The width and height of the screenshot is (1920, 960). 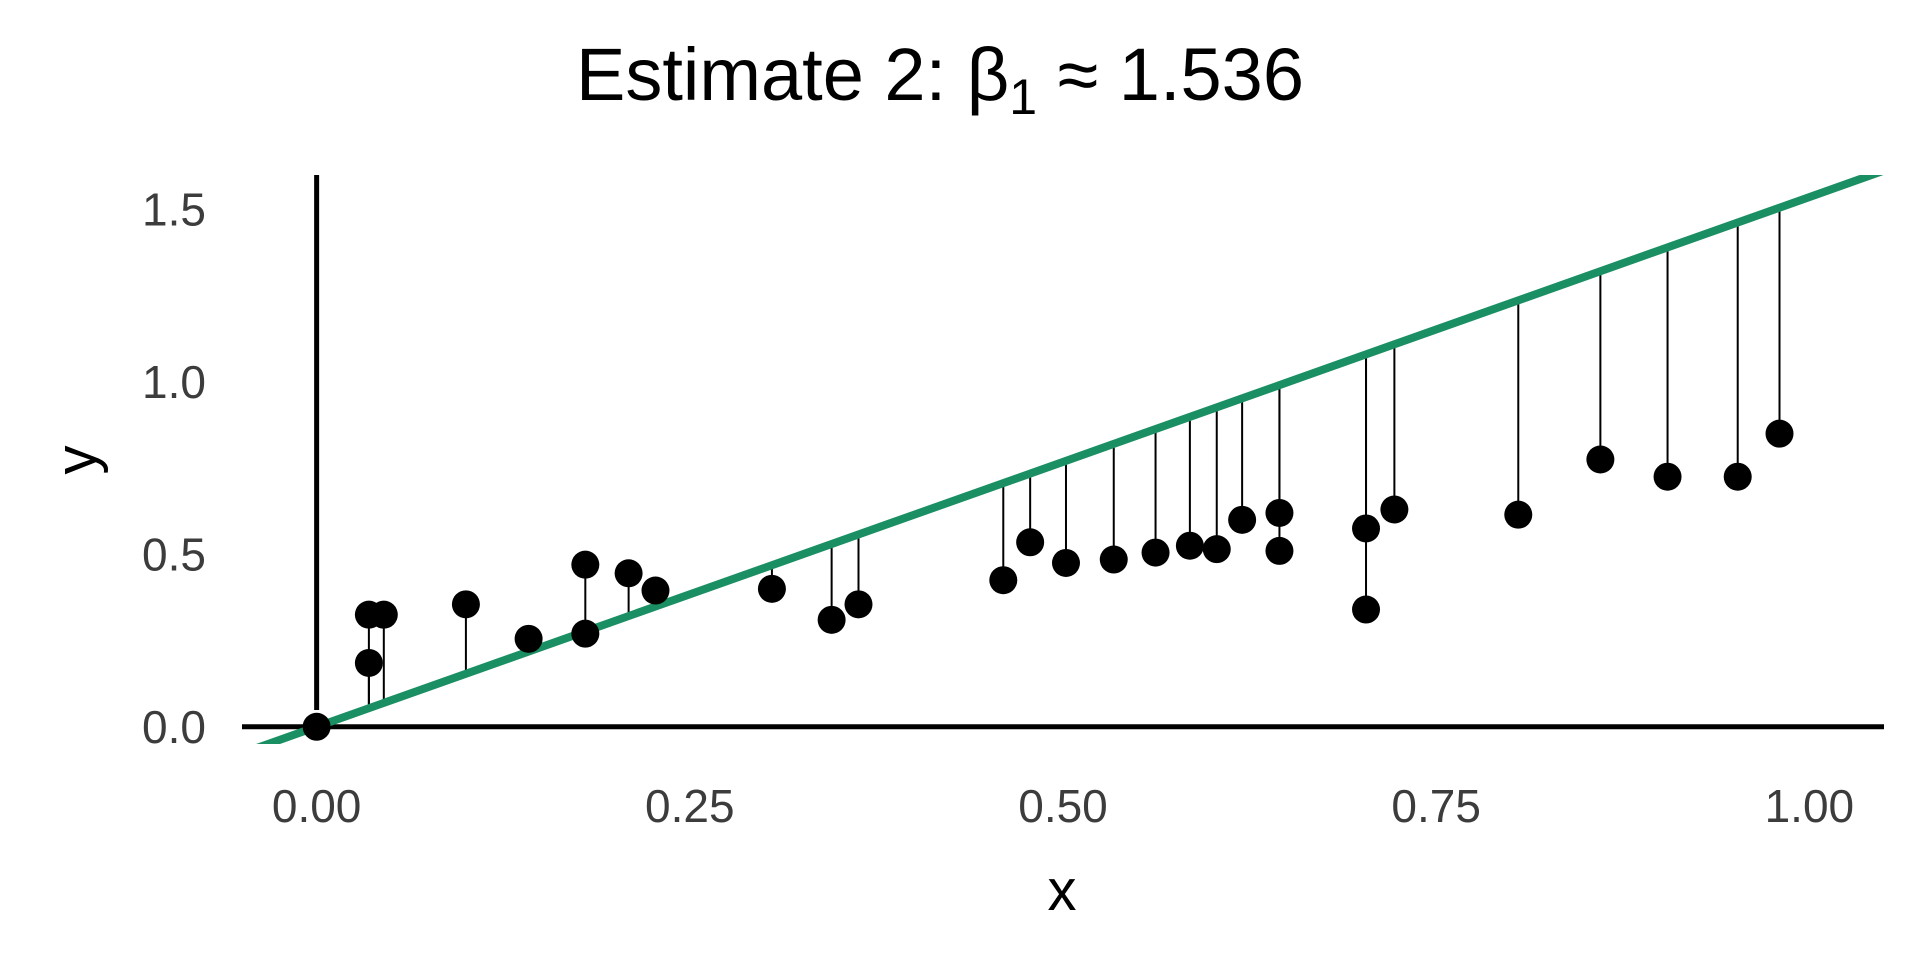 I want to click on x-tick-label-1: 0.25, so click(x=690, y=806).